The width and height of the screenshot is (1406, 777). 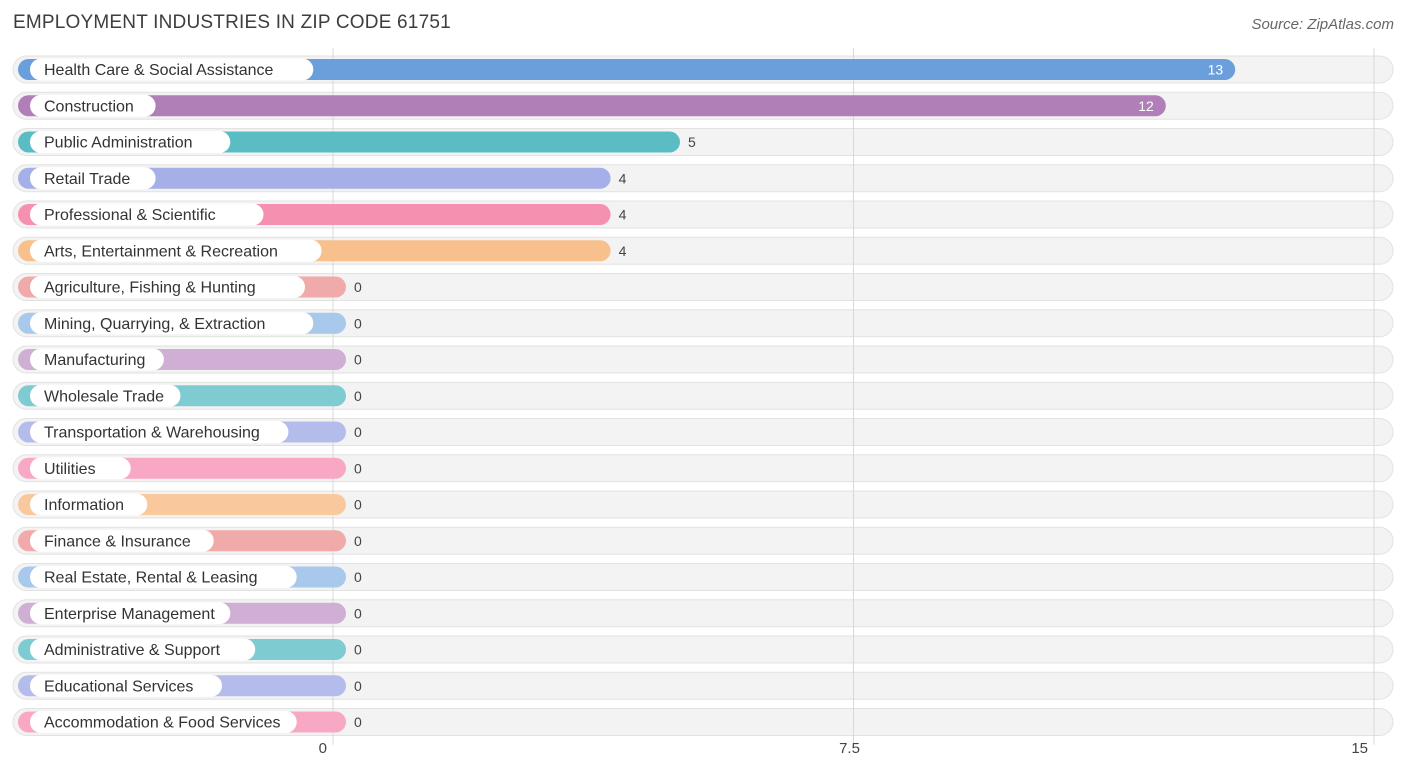 I want to click on chart-title: EMPLOYMENT INDUSTRIES IN ZIP CODE 61751, so click(x=232, y=22).